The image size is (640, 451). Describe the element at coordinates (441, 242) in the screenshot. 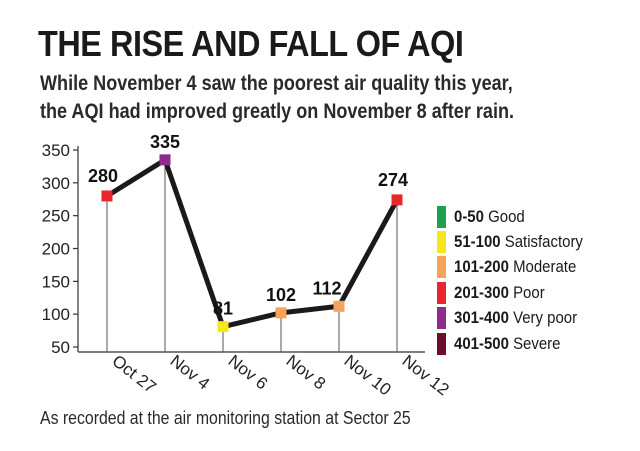

I see `legend-swatch-satisfactory` at that location.